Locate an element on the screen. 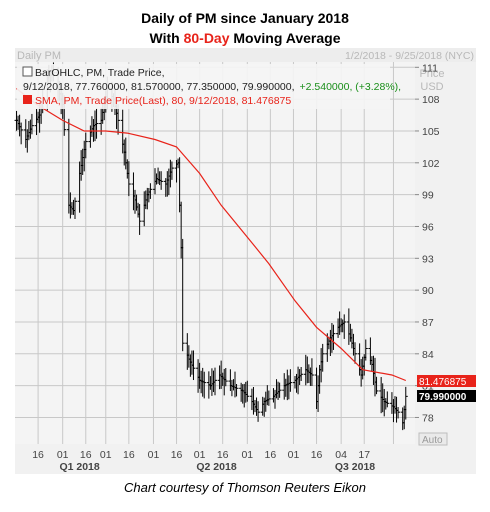  price-axis-label-usd: USD is located at coordinates (431, 87).